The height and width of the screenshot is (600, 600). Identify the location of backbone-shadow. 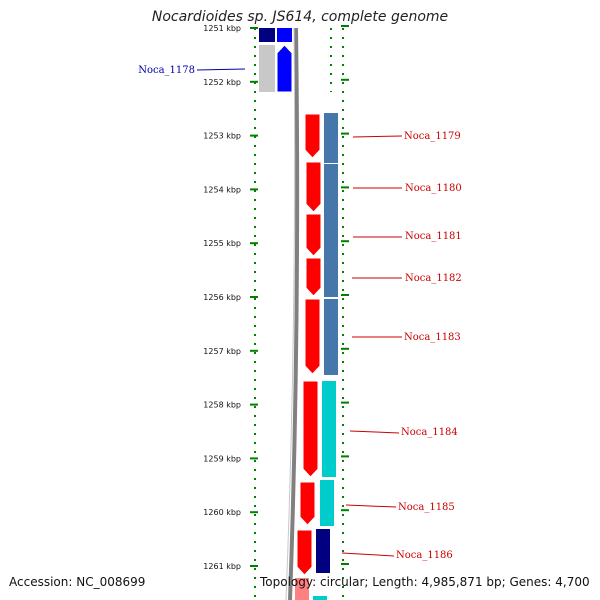
(290, 313).